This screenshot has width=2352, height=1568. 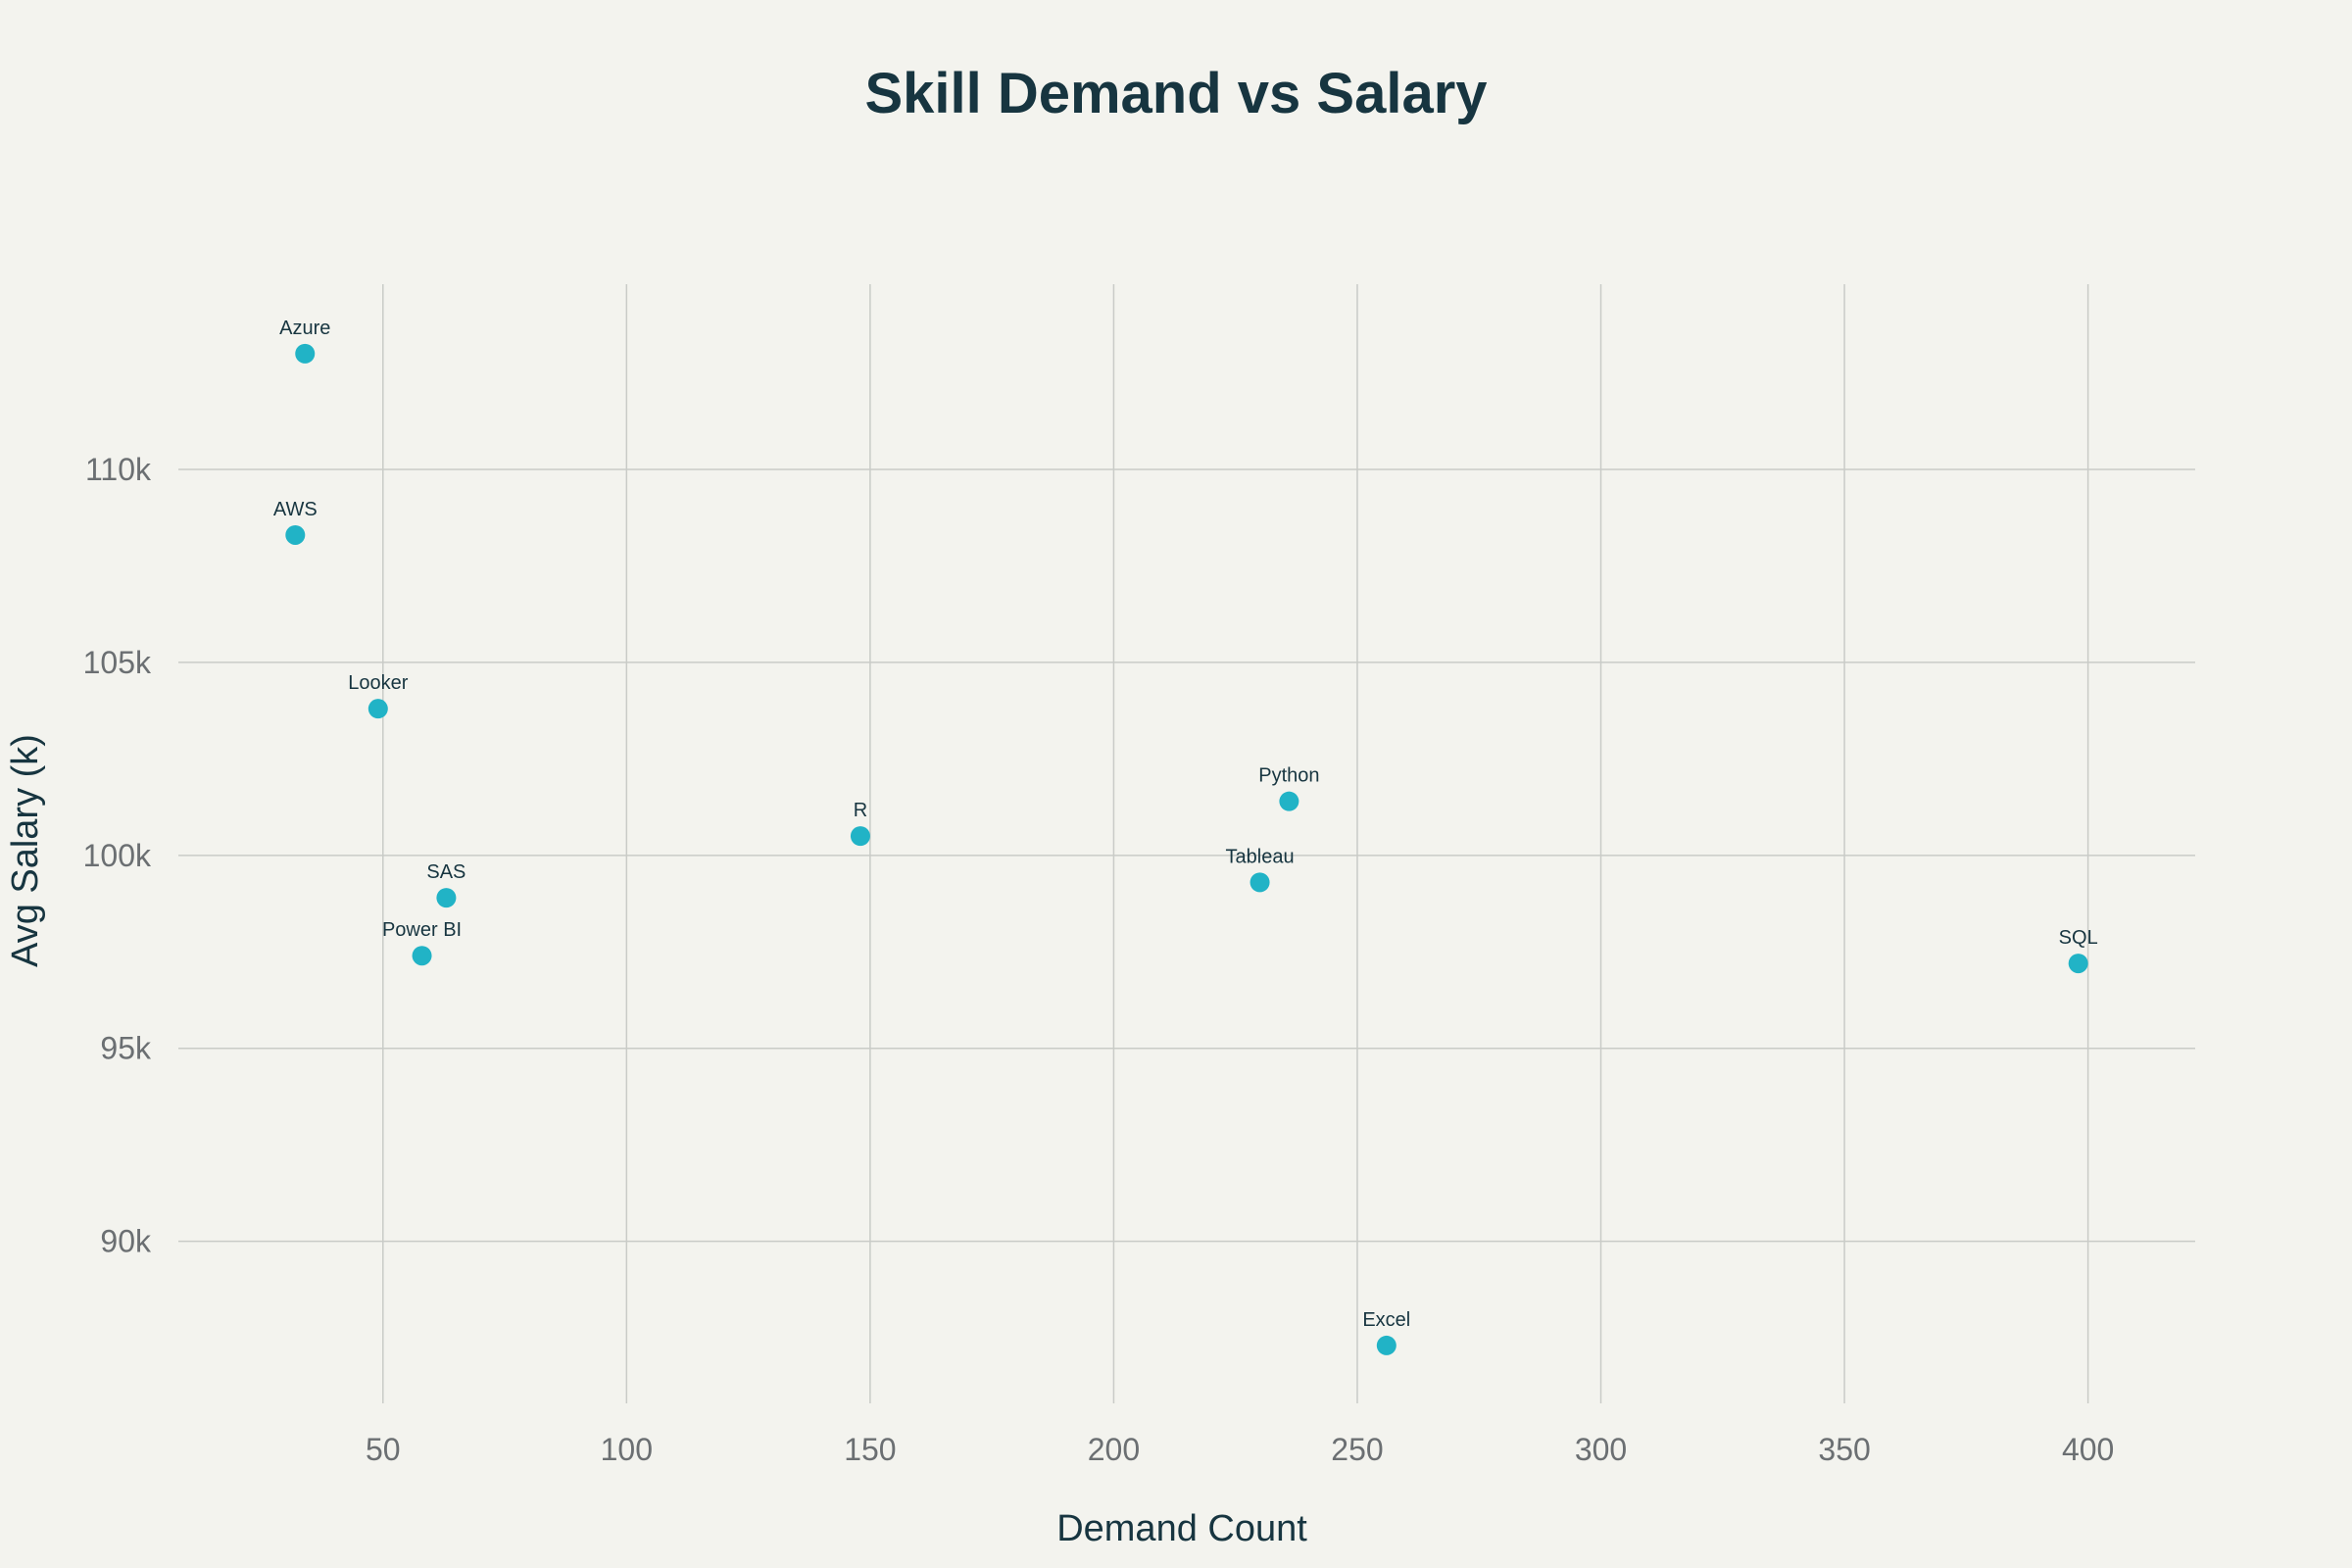 What do you see at coordinates (383, 1449) in the screenshot?
I see `x-tick-label: 50` at bounding box center [383, 1449].